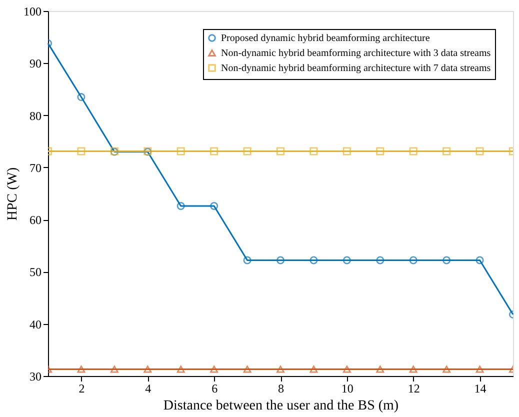 This screenshot has width=519, height=417. I want to click on y-tick-label: 40, so click(36, 324).